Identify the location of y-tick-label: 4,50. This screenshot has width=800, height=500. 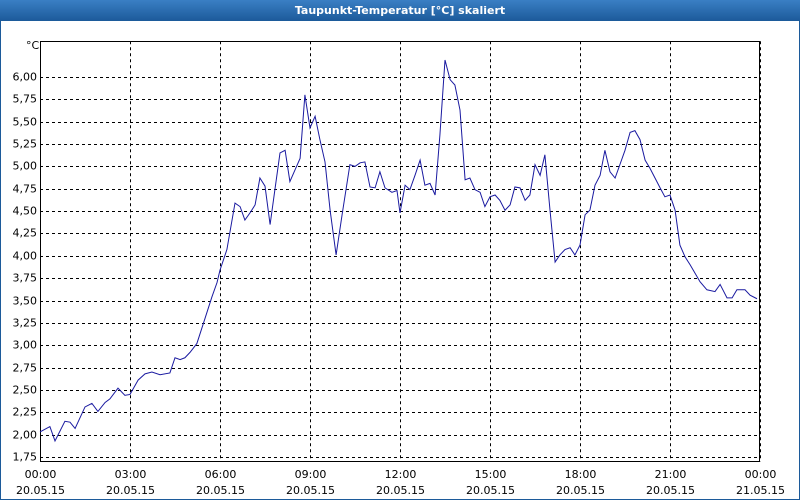
(25, 211).